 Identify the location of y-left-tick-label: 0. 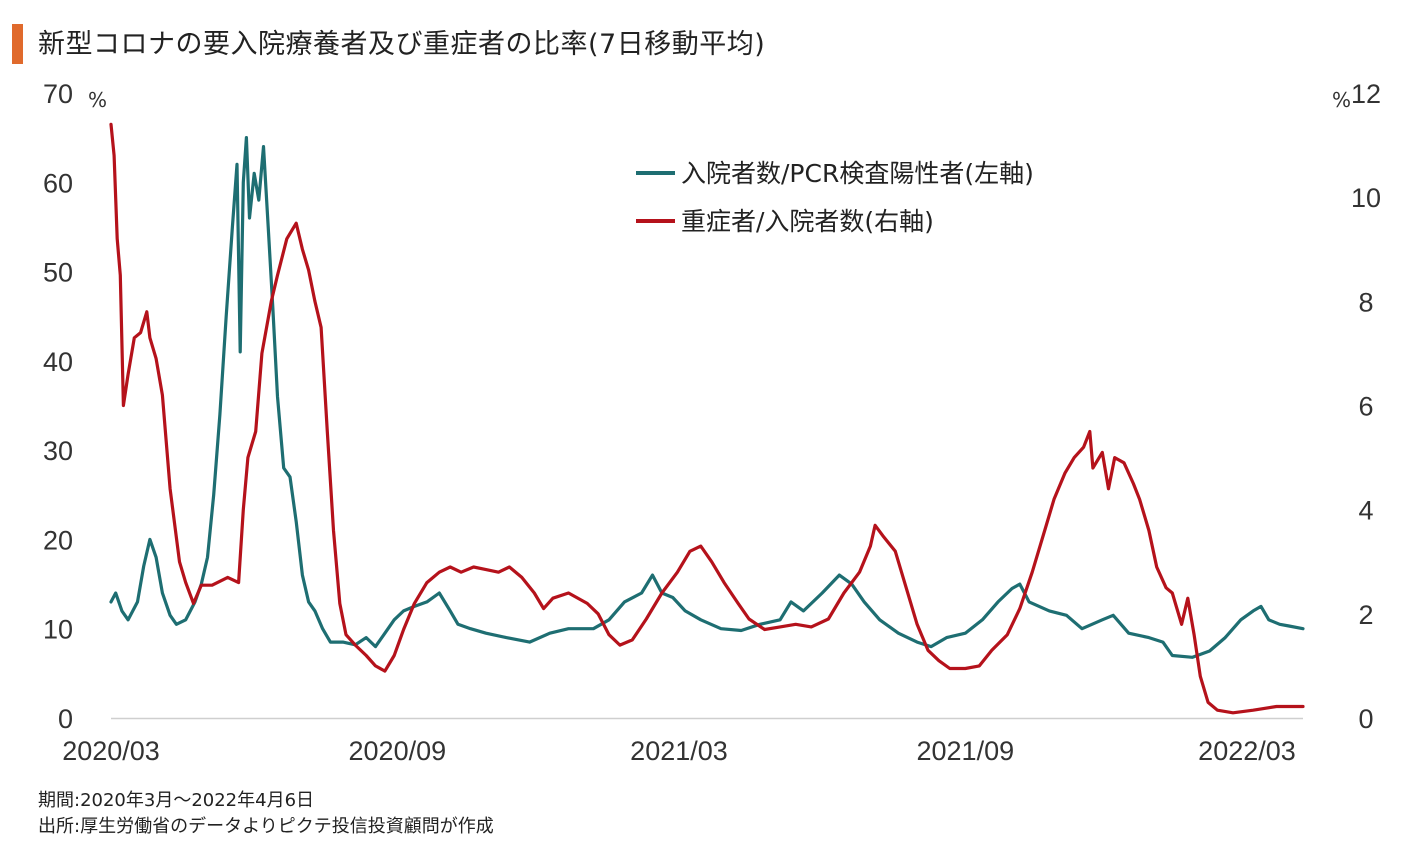
(65, 719).